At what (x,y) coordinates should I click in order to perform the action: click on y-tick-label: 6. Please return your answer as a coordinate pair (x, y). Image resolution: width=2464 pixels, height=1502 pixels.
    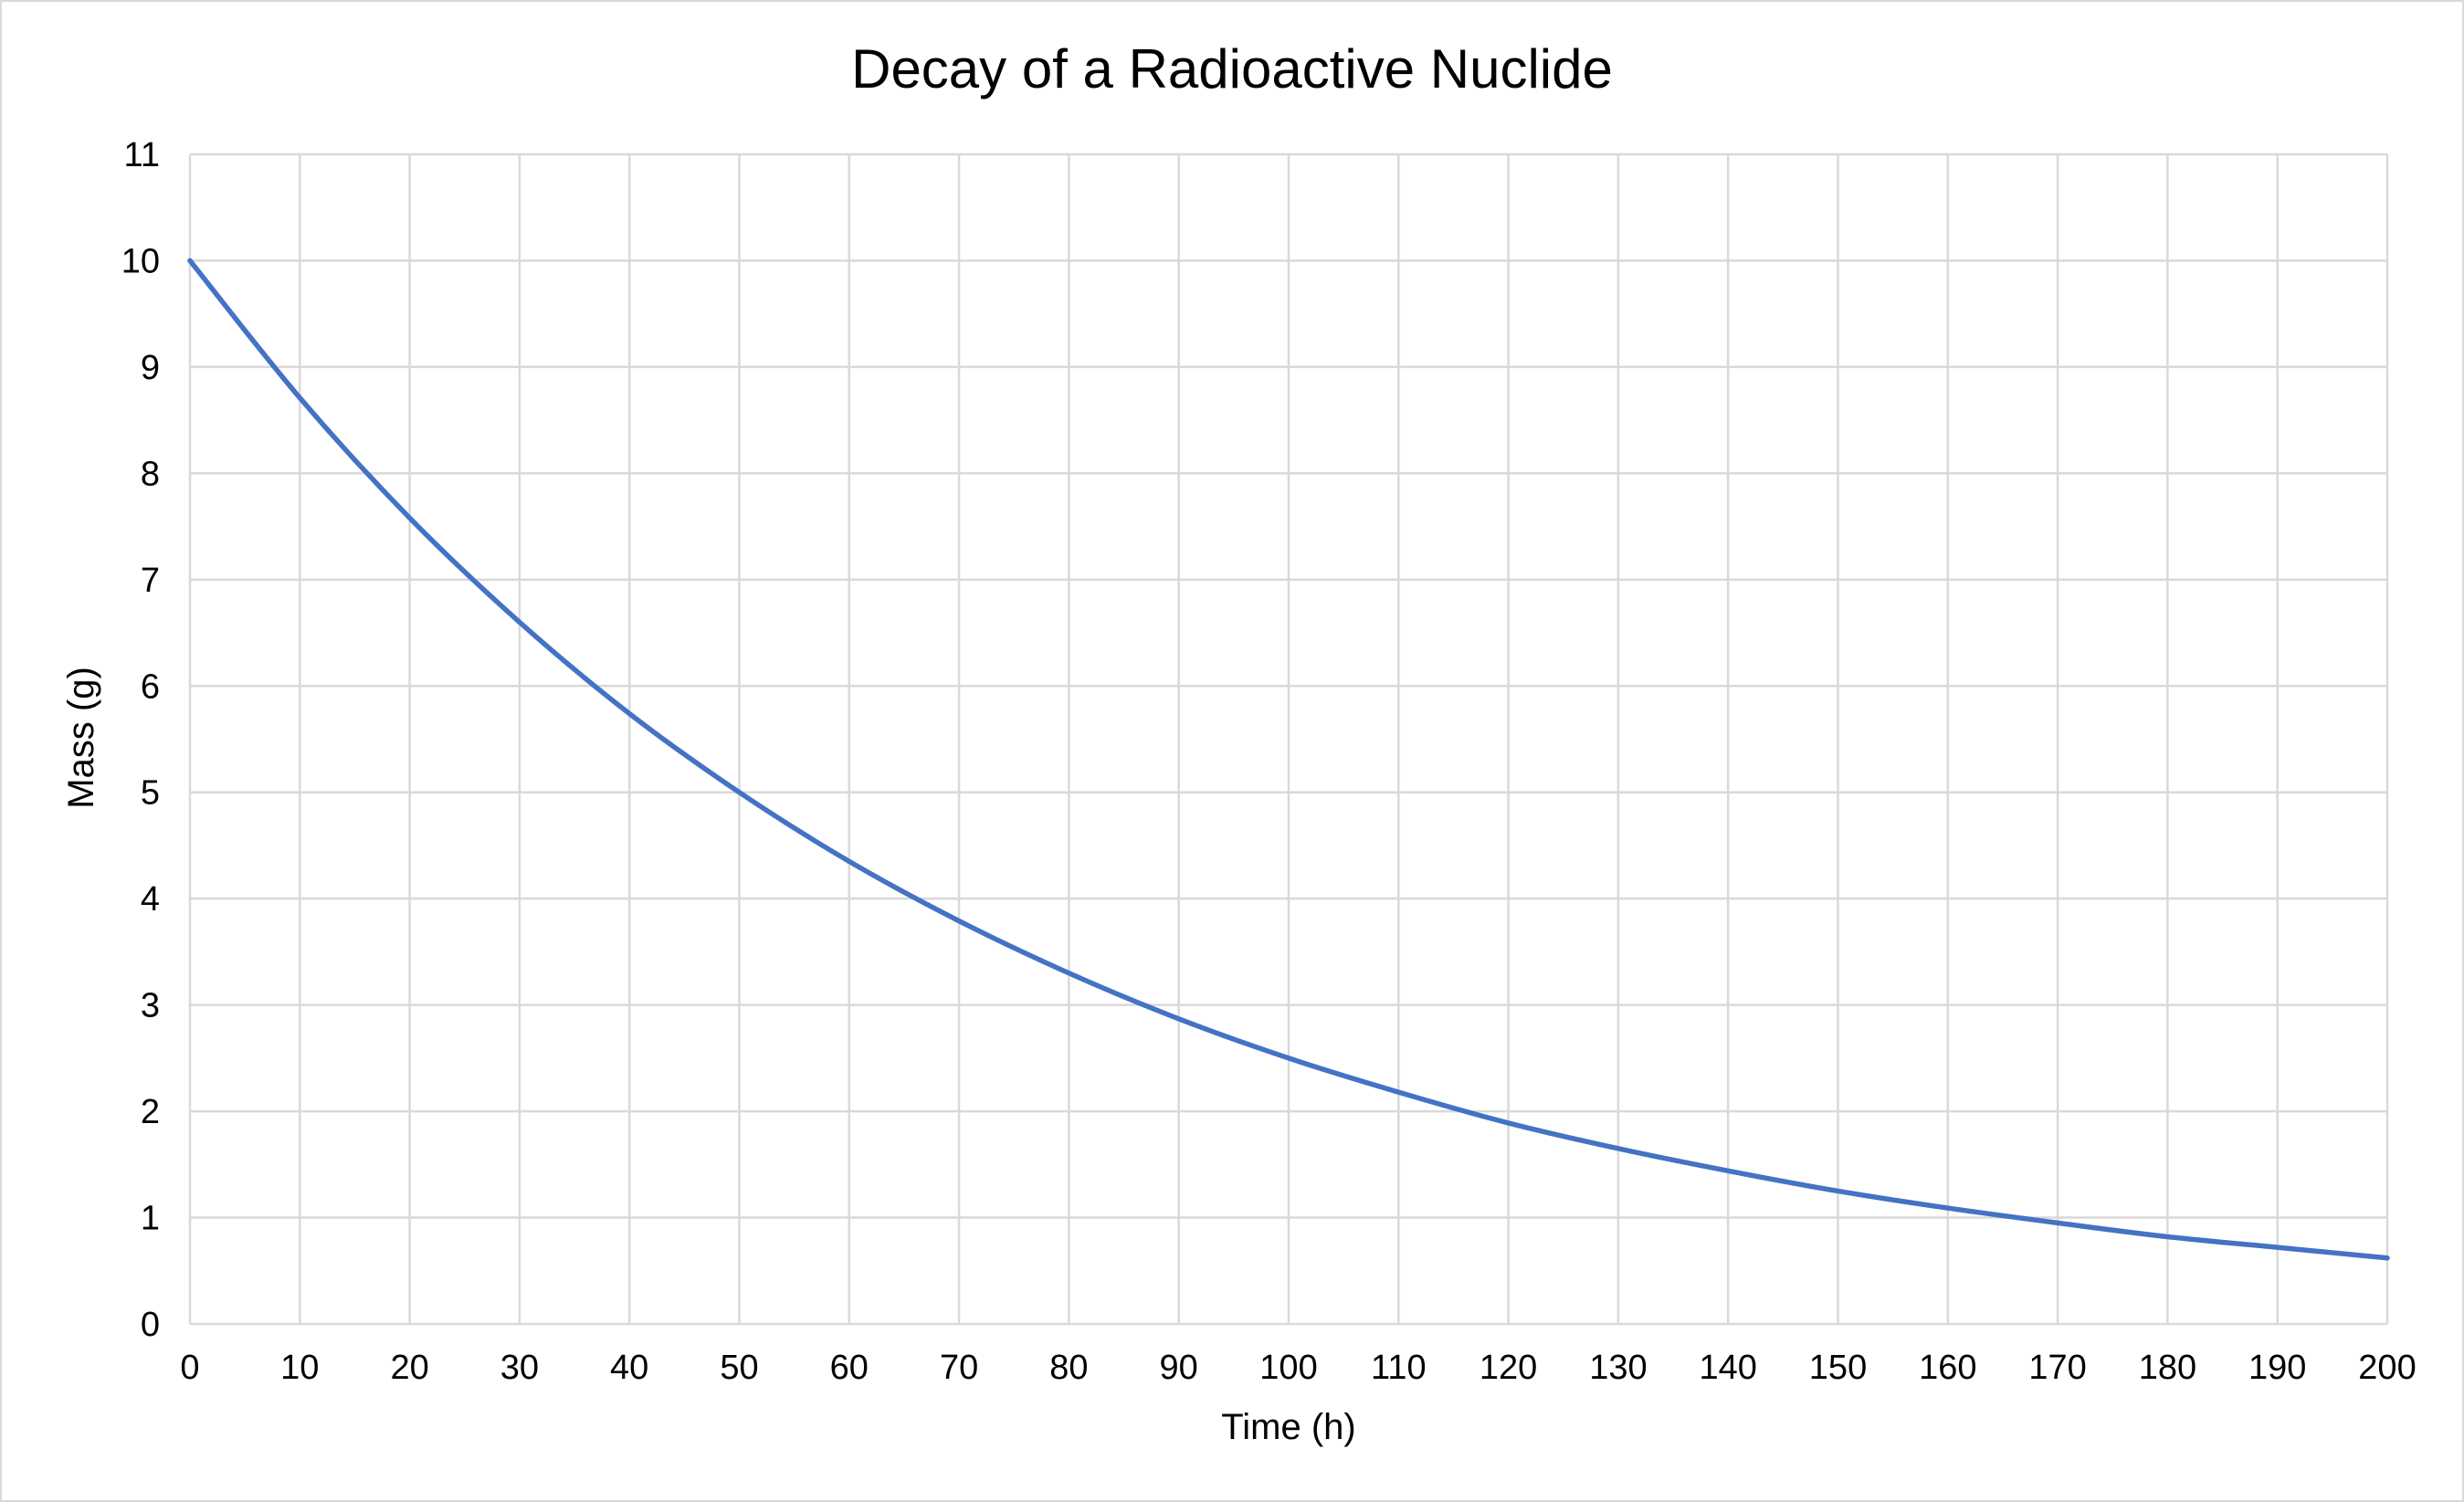
    Looking at the image, I should click on (151, 686).